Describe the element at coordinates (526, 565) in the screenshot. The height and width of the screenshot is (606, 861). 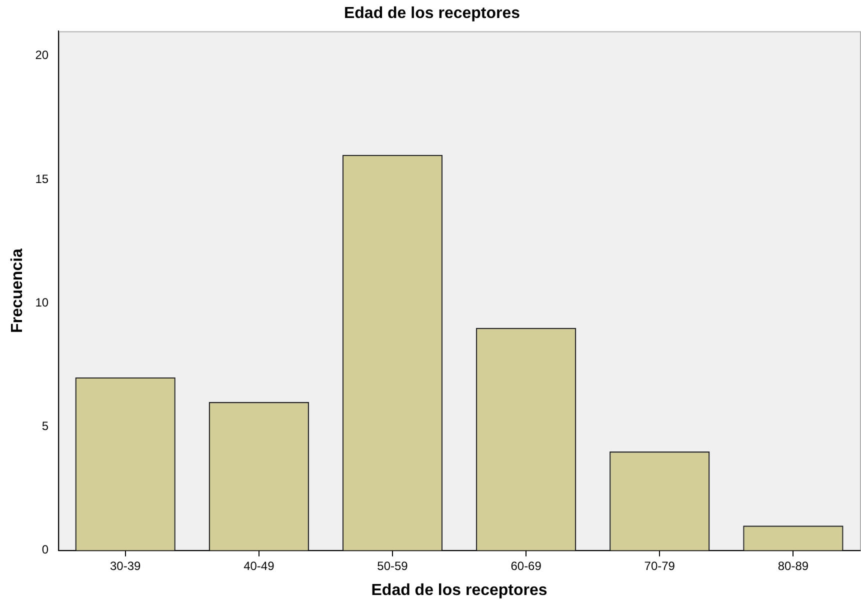
I see `x-tick-label: 60-69` at that location.